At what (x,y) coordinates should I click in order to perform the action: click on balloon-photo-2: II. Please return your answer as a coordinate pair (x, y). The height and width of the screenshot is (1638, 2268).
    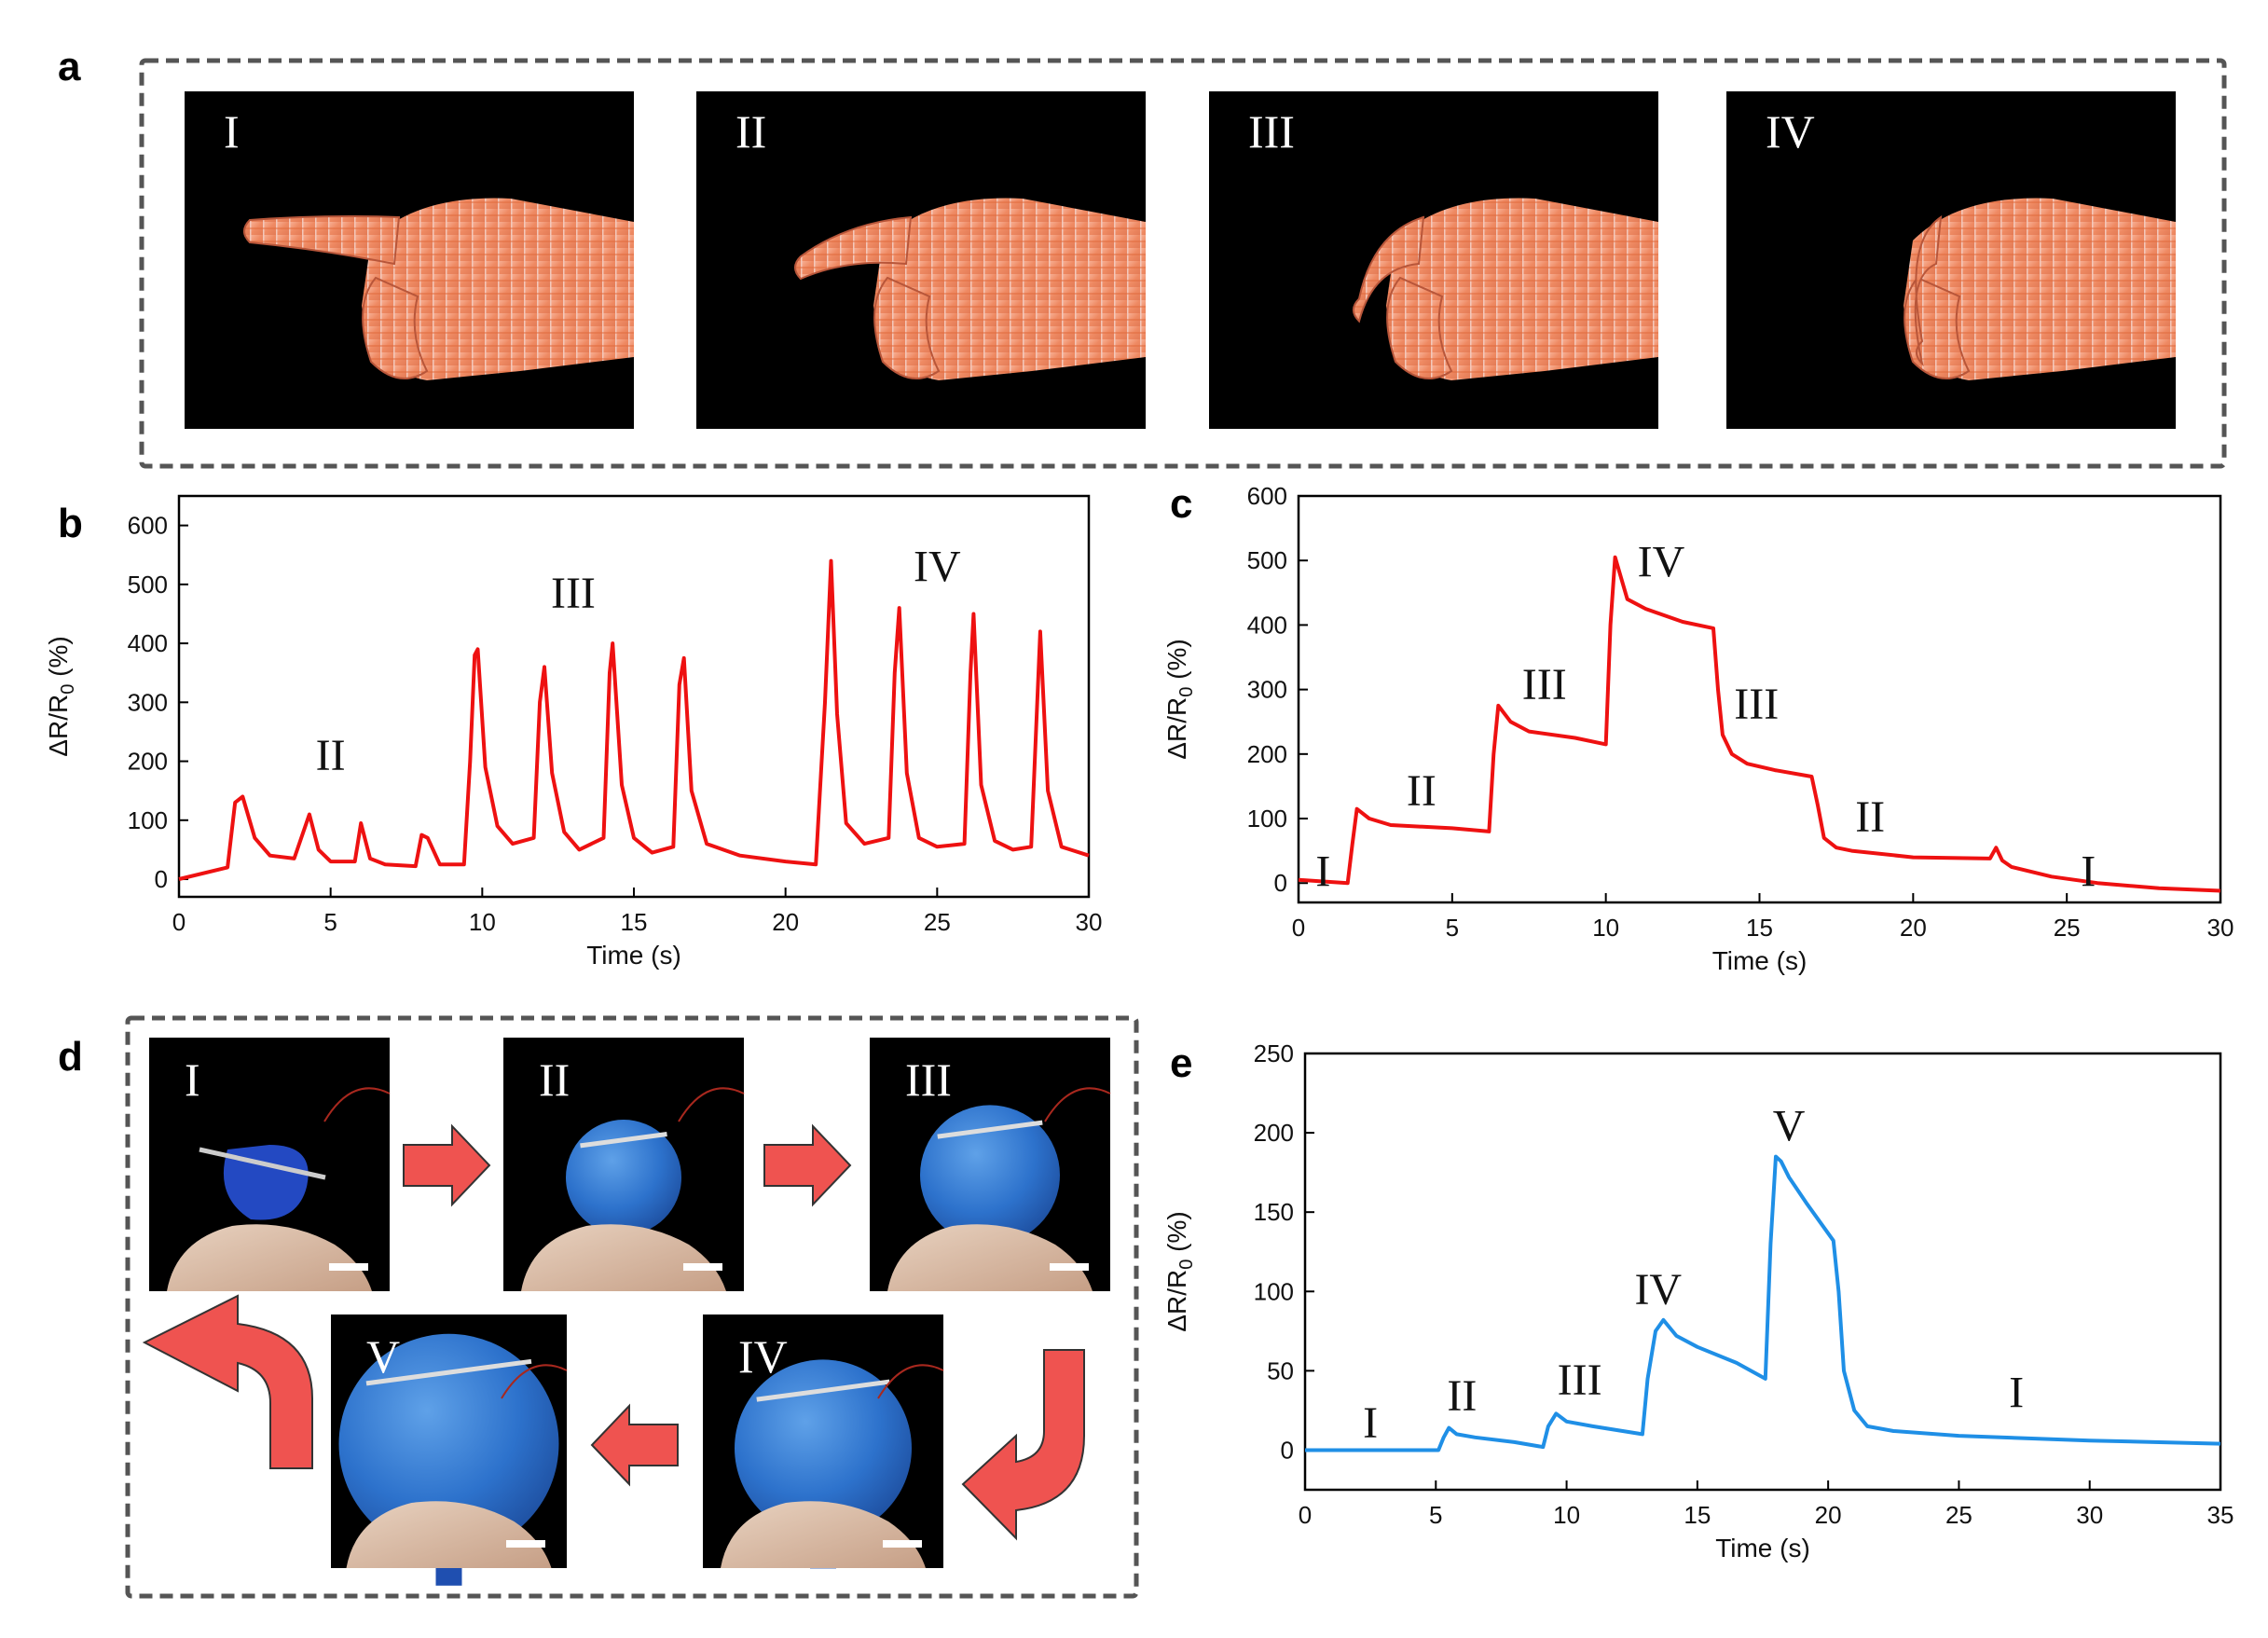
    Looking at the image, I should click on (624, 1164).